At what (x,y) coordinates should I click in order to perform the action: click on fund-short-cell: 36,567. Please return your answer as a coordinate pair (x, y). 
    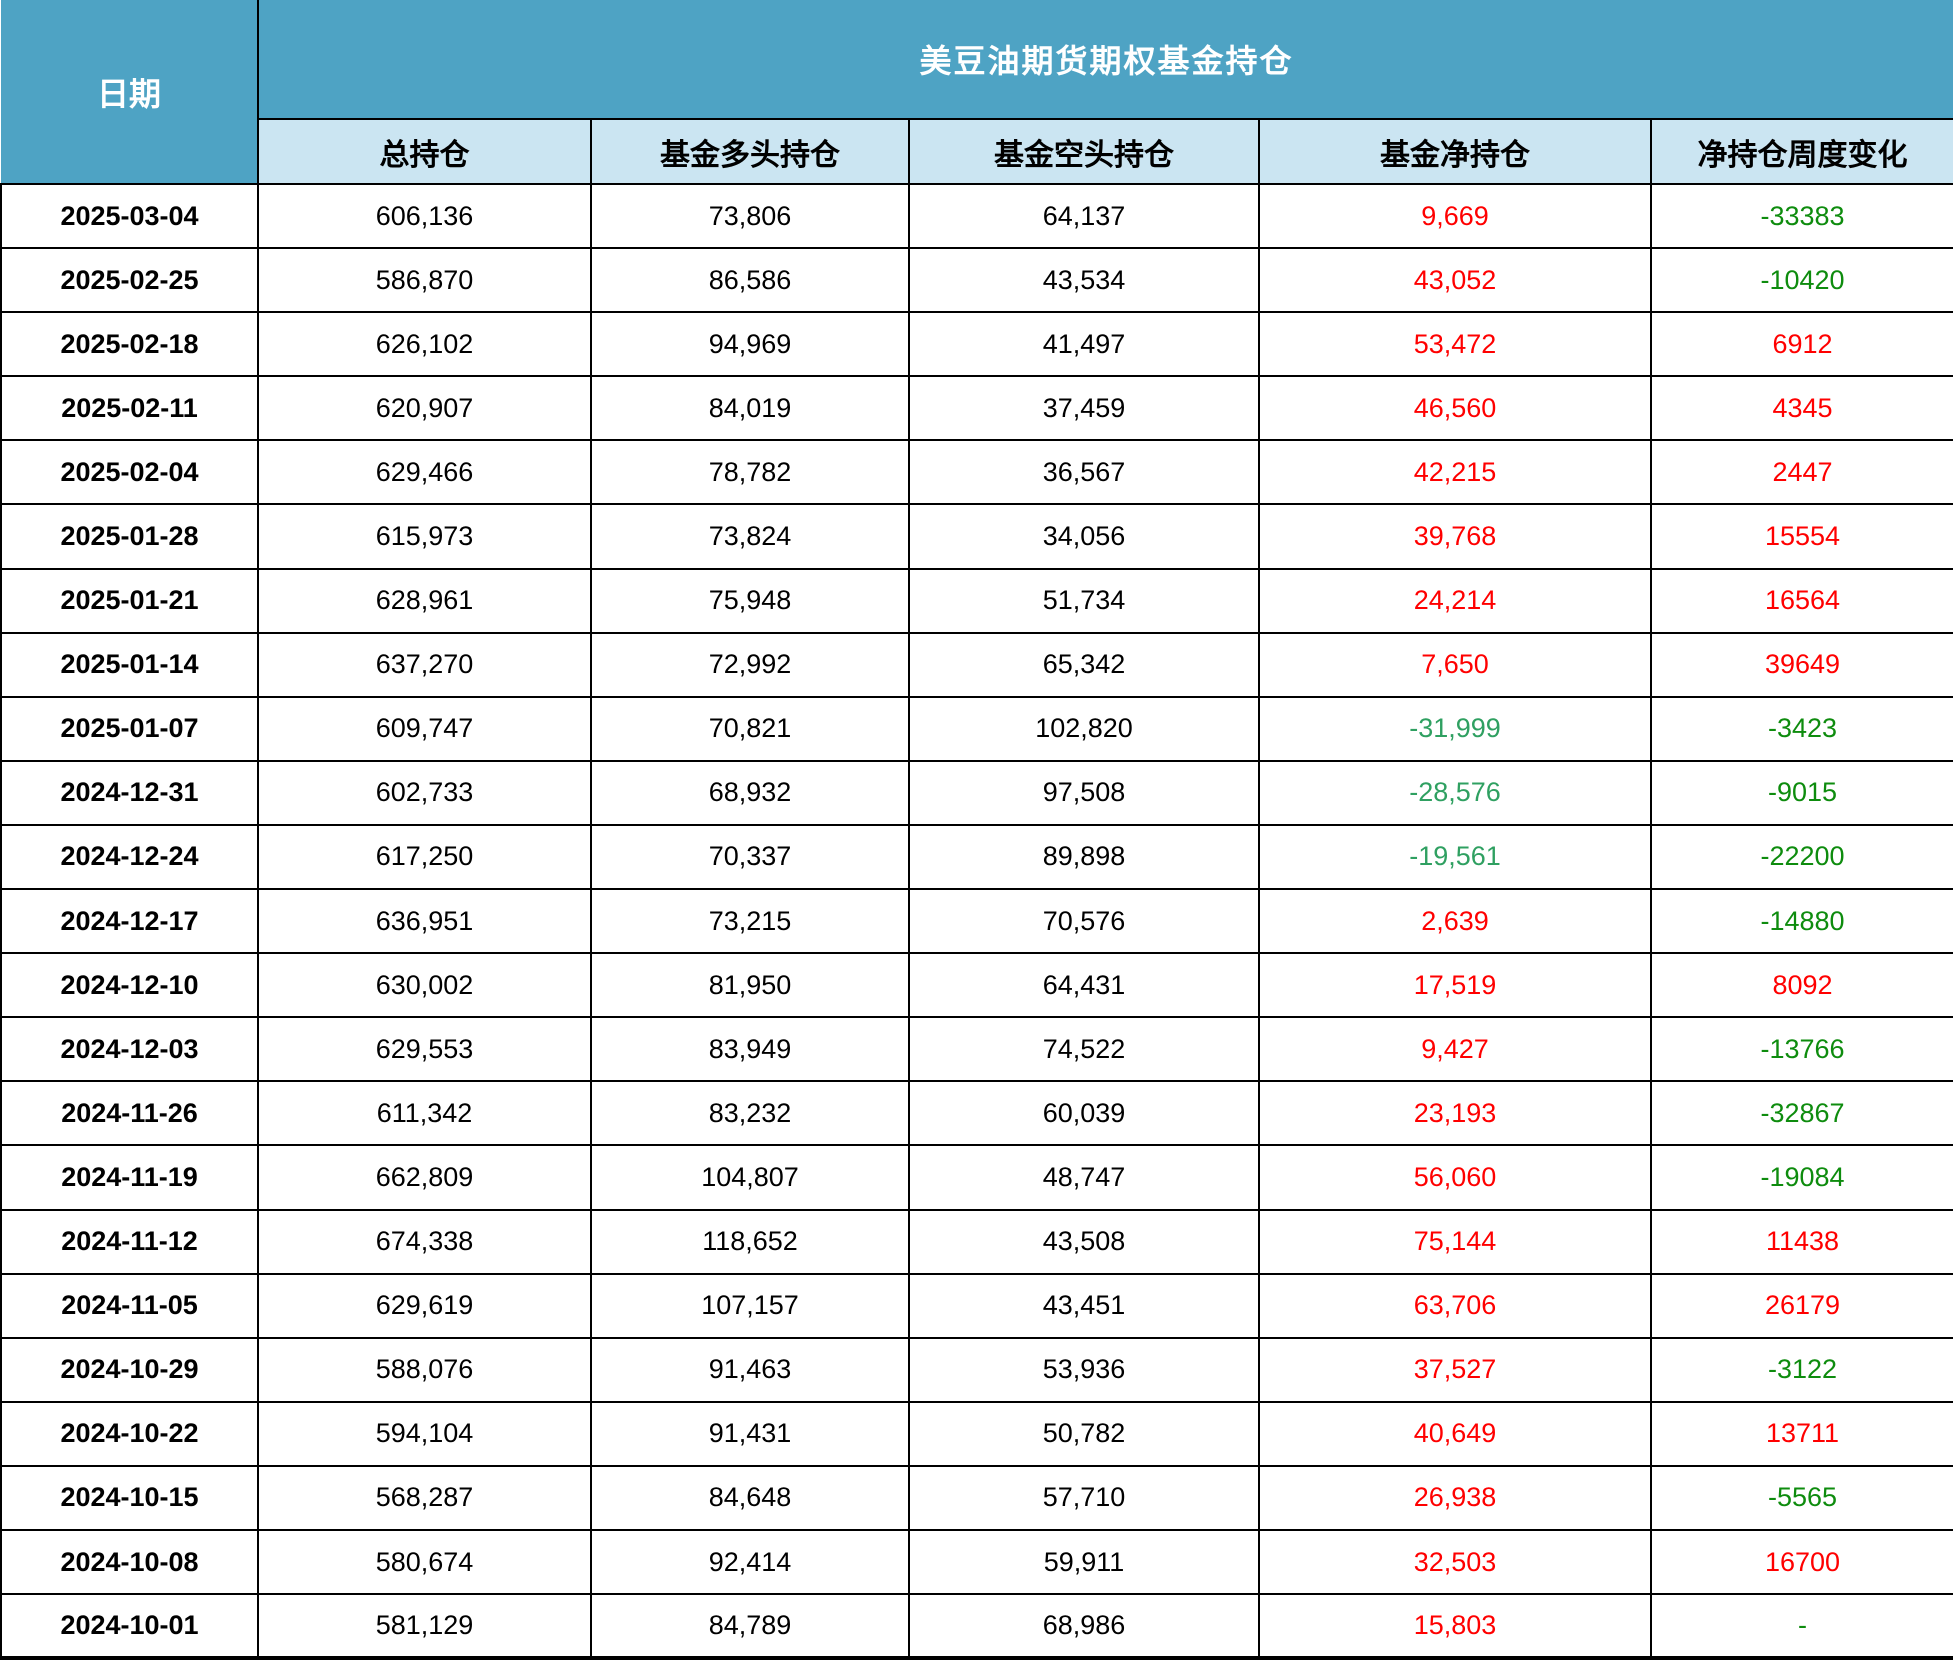
    Looking at the image, I should click on (1084, 472).